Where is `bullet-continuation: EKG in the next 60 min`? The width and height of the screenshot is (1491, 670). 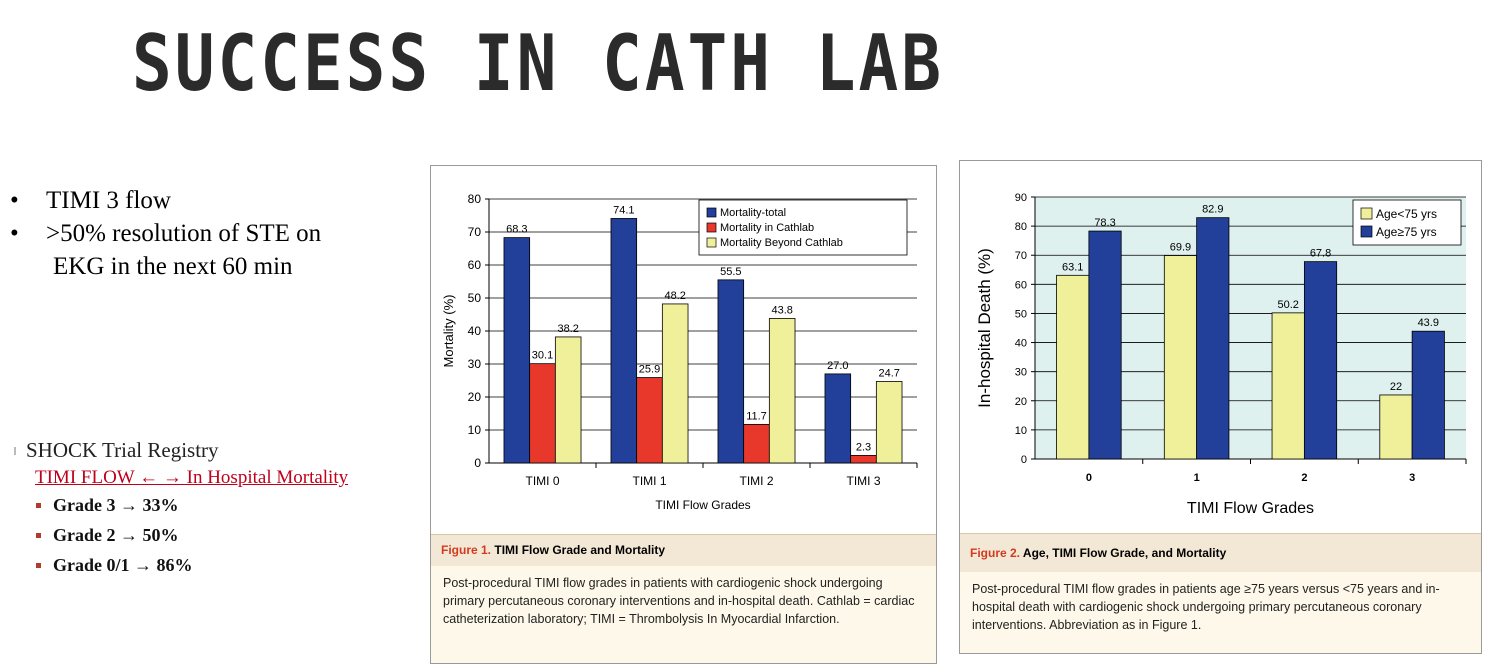 bullet-continuation: EKG in the next 60 min is located at coordinates (173, 266).